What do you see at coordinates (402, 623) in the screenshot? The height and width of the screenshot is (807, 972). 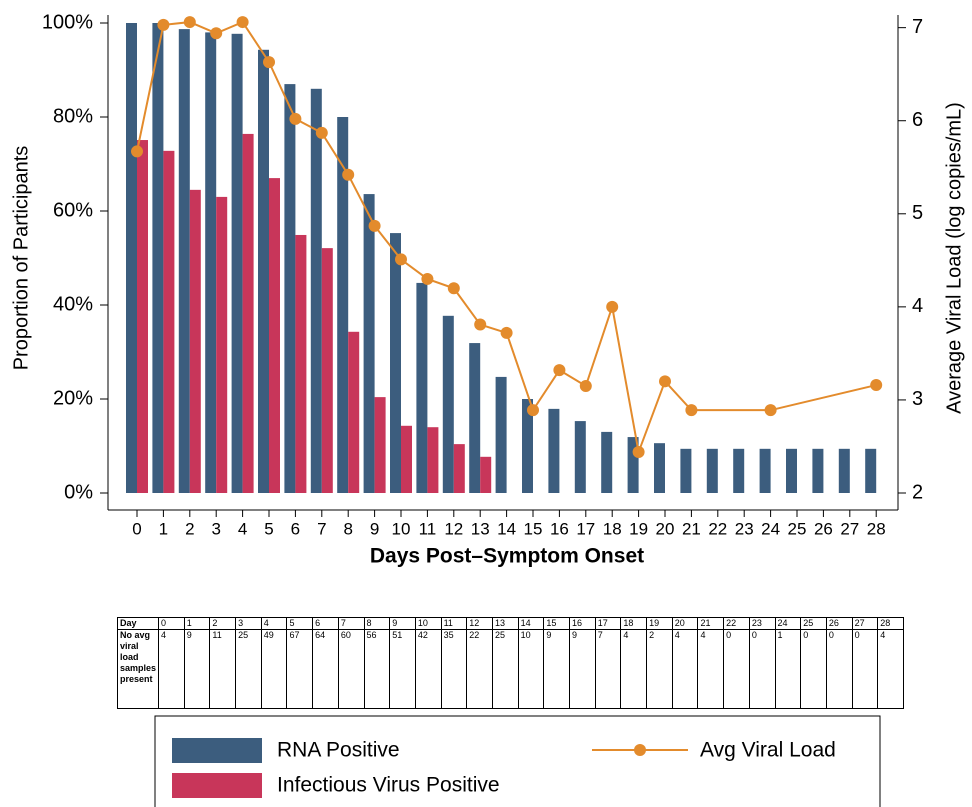 I see `table-cell: 9` at bounding box center [402, 623].